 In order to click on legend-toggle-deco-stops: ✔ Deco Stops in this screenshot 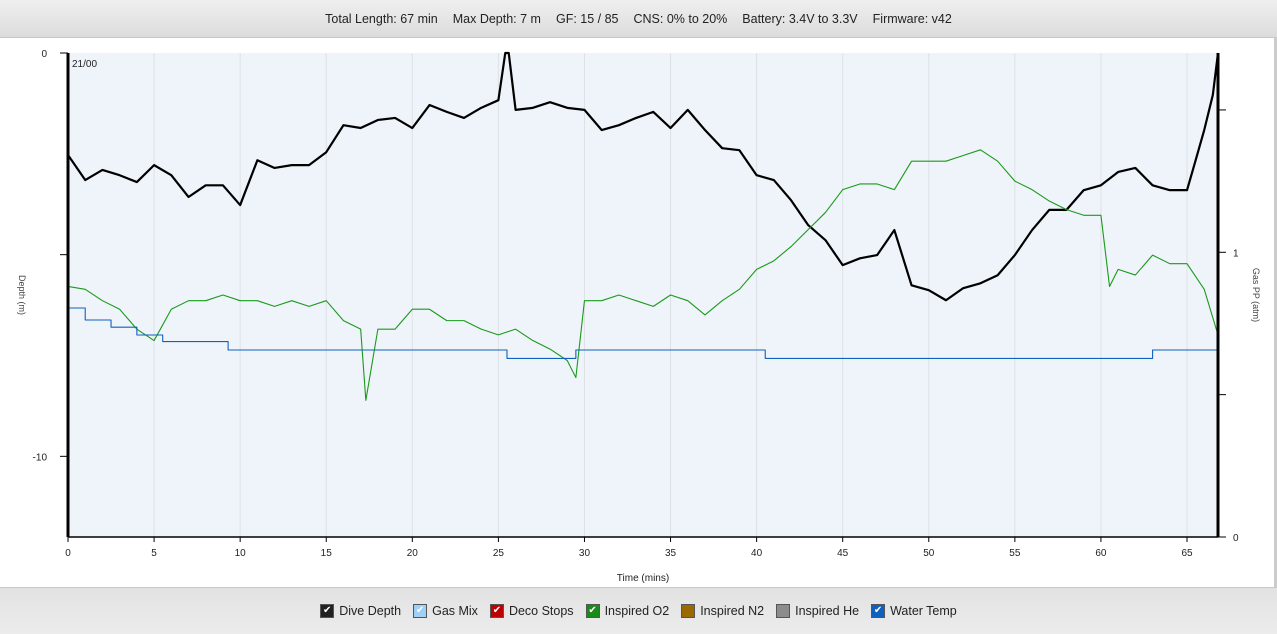, I will do `click(531, 611)`.